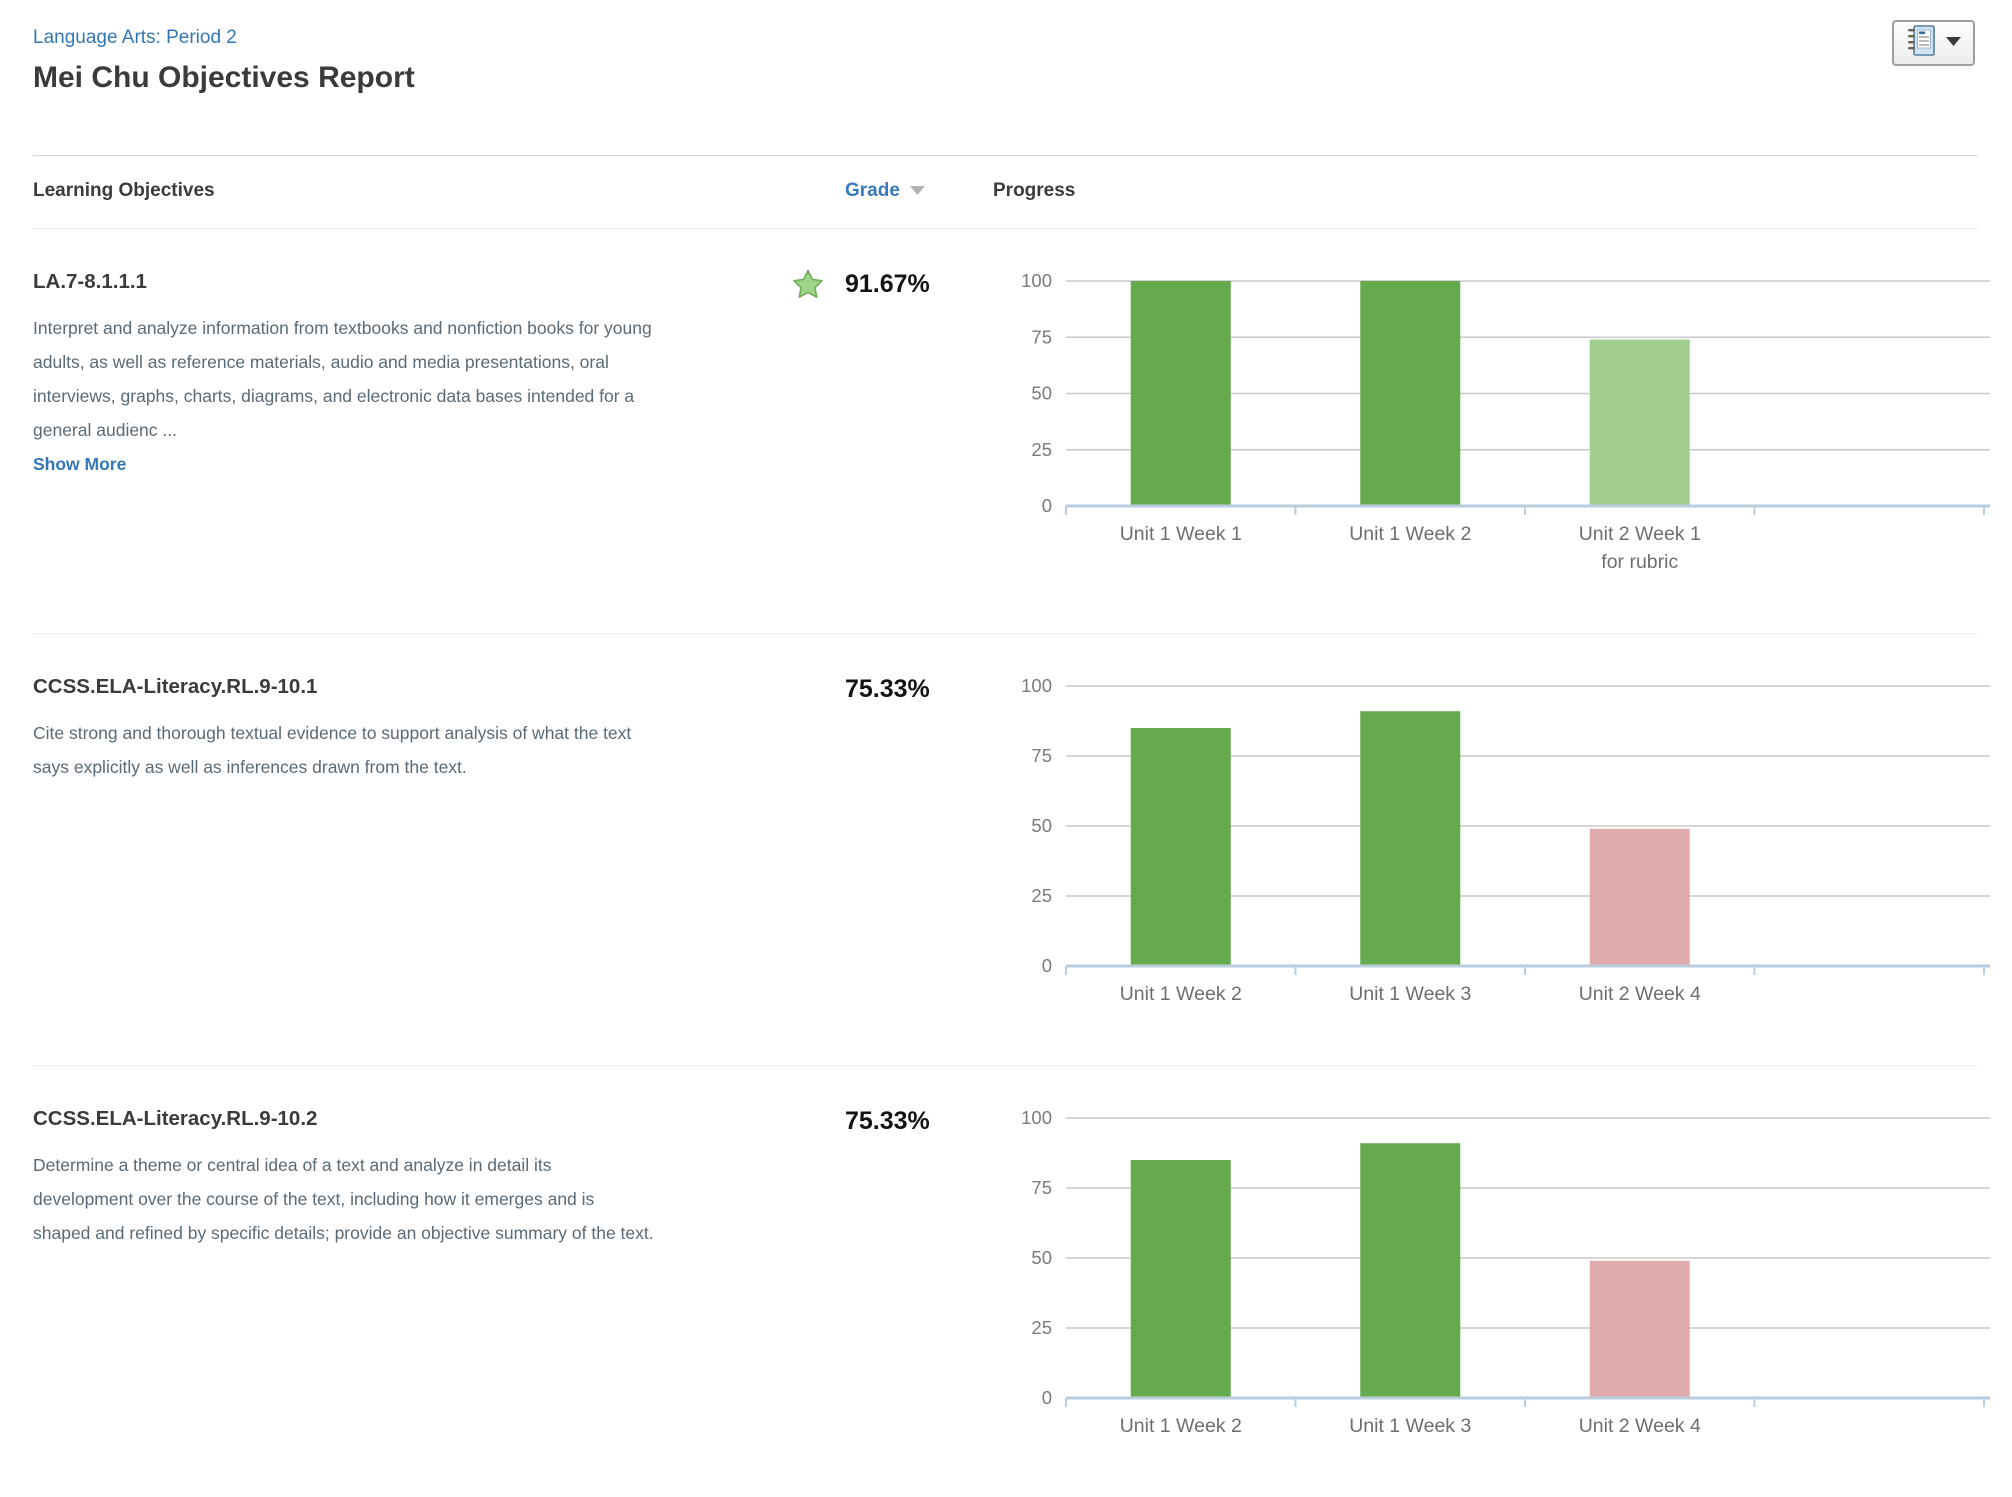 The image size is (2012, 1497). I want to click on caret-down-icon, so click(1953, 43).